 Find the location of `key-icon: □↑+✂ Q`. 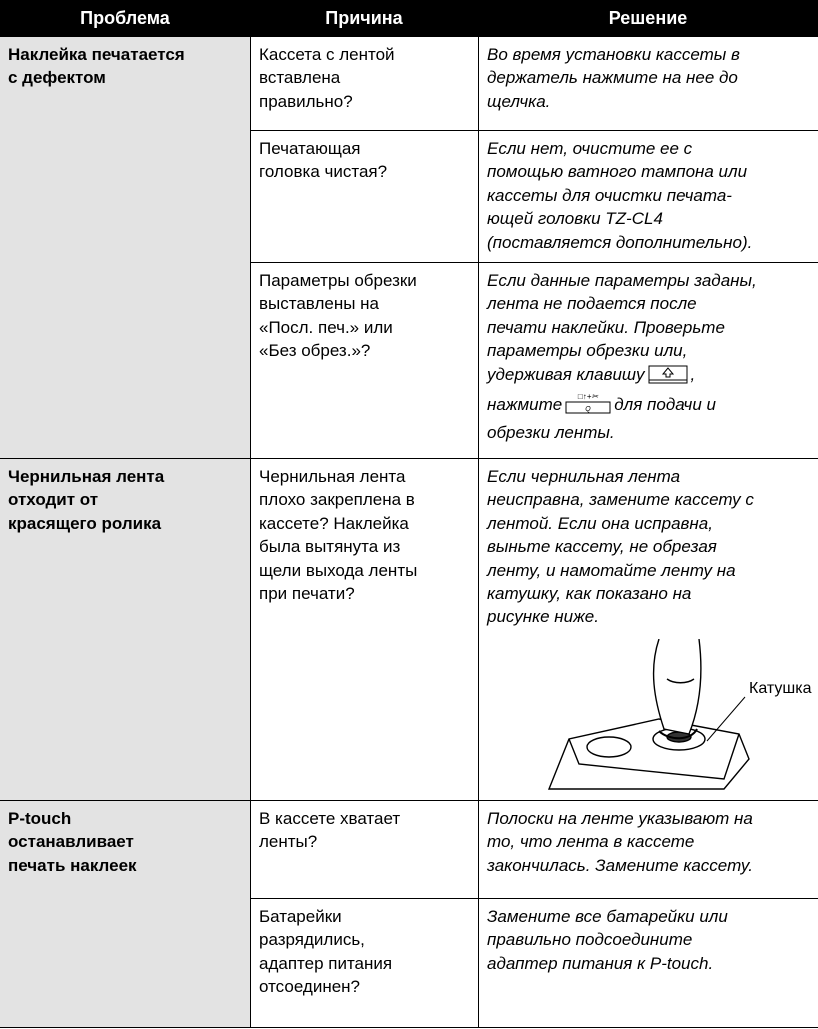

key-icon: □↑+✂ Q is located at coordinates (588, 406).